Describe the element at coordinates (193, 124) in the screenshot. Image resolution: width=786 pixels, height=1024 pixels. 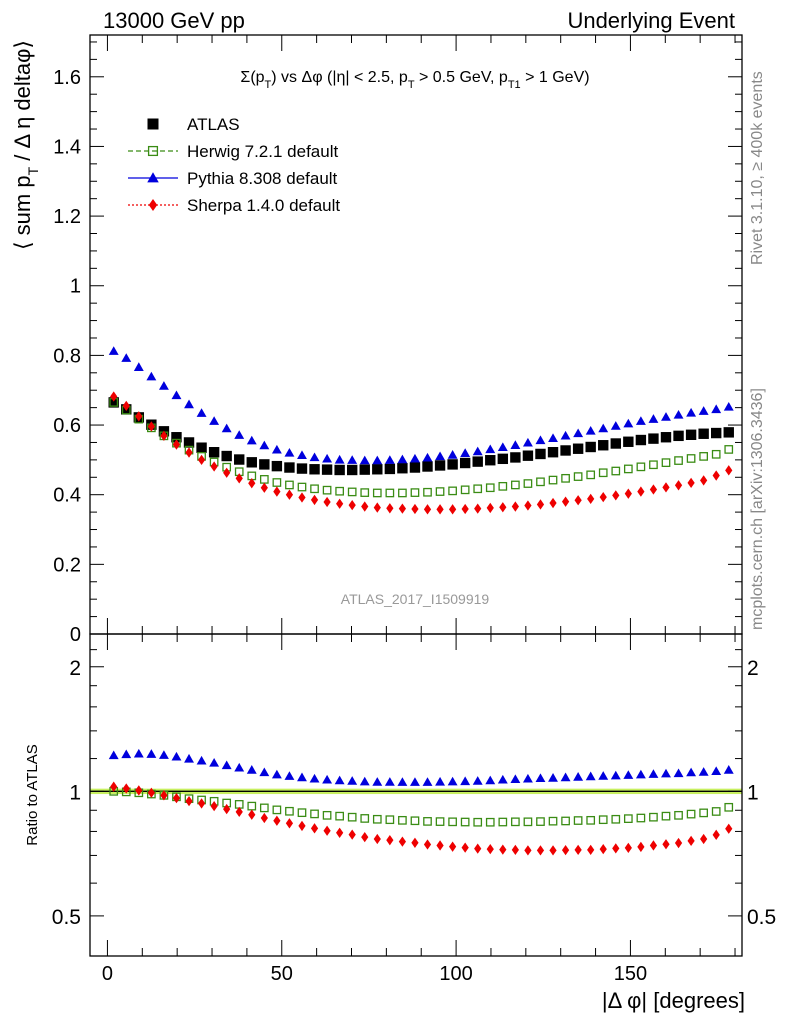
I see `legend-entry-atlas: ATLAS` at that location.